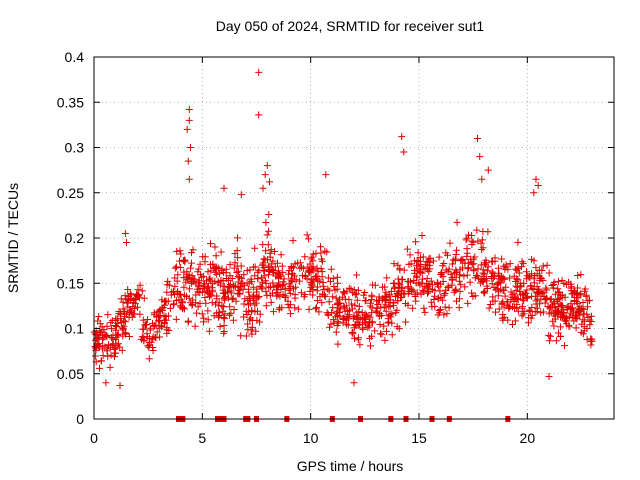 This screenshot has width=640, height=480. Describe the element at coordinates (70, 102) in the screenshot. I see `y-tick-label: 0.35` at that location.